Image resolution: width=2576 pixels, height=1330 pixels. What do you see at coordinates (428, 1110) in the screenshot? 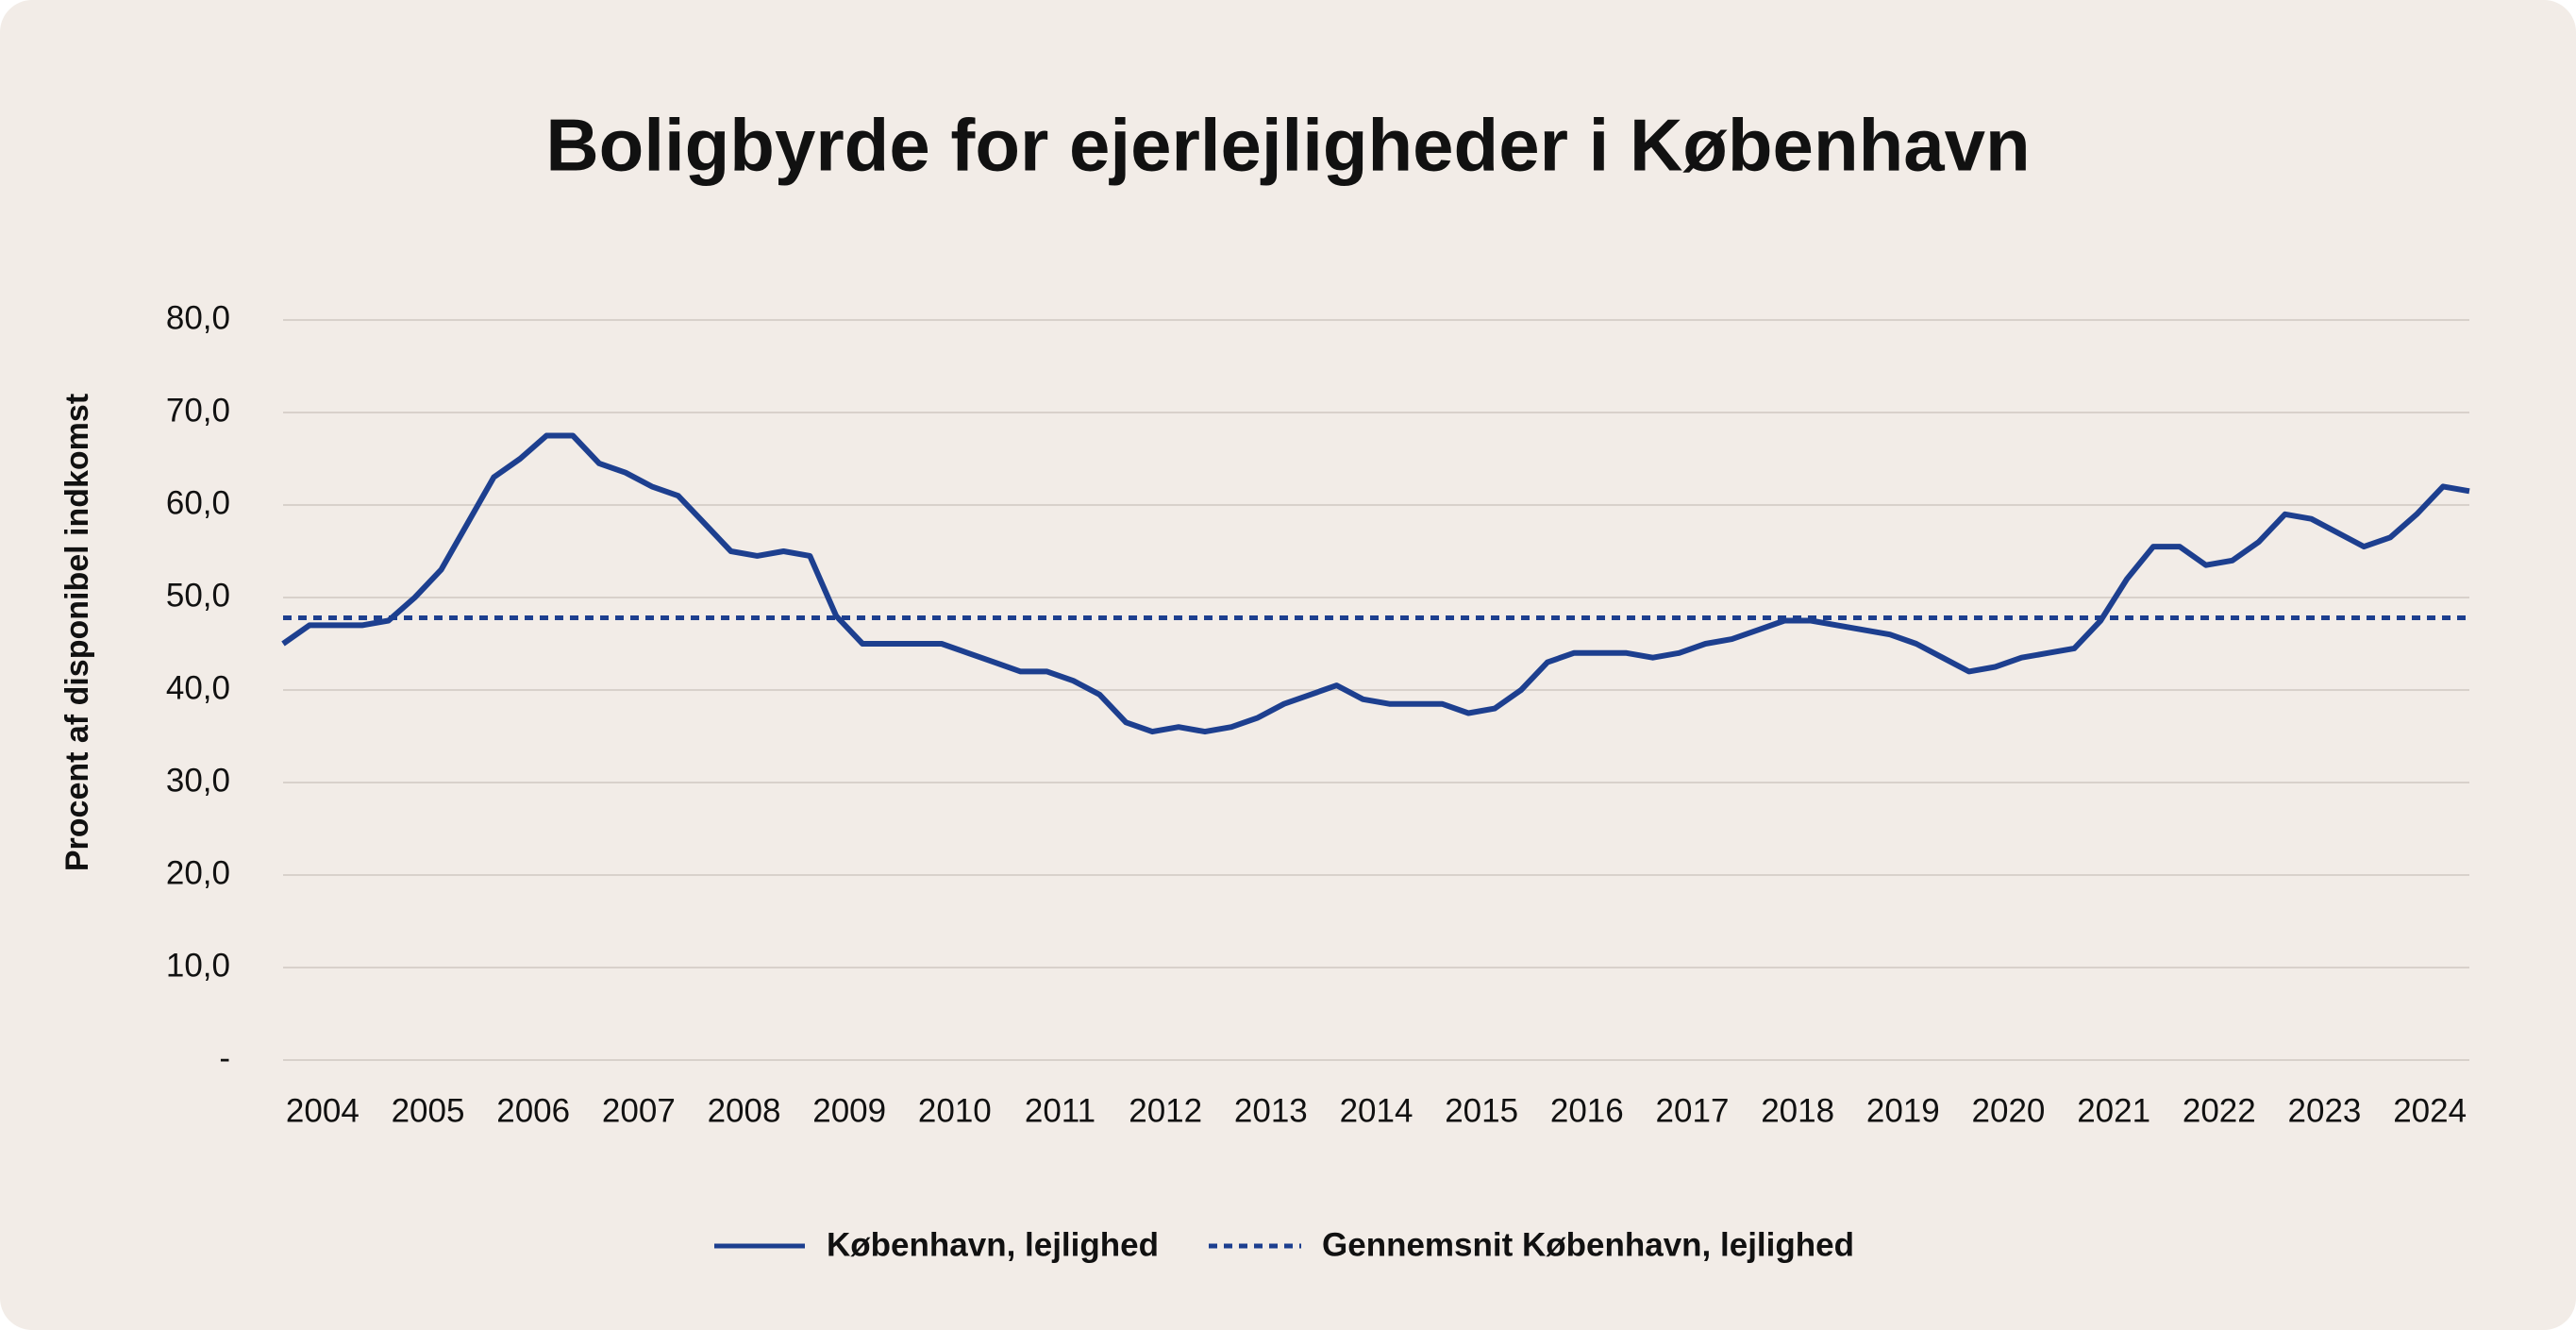
I see `x-tick-label: 2005` at bounding box center [428, 1110].